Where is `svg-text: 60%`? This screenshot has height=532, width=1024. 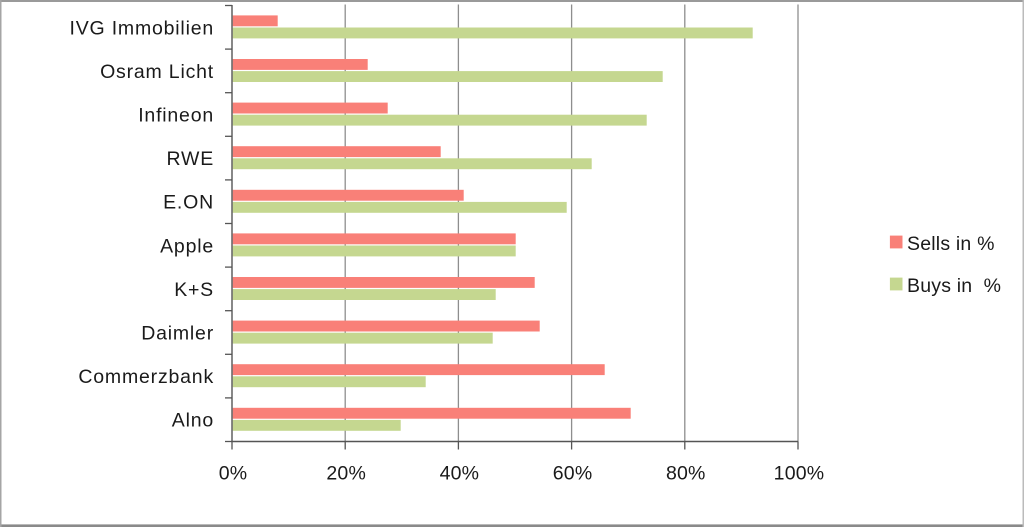
svg-text: 60% is located at coordinates (573, 474).